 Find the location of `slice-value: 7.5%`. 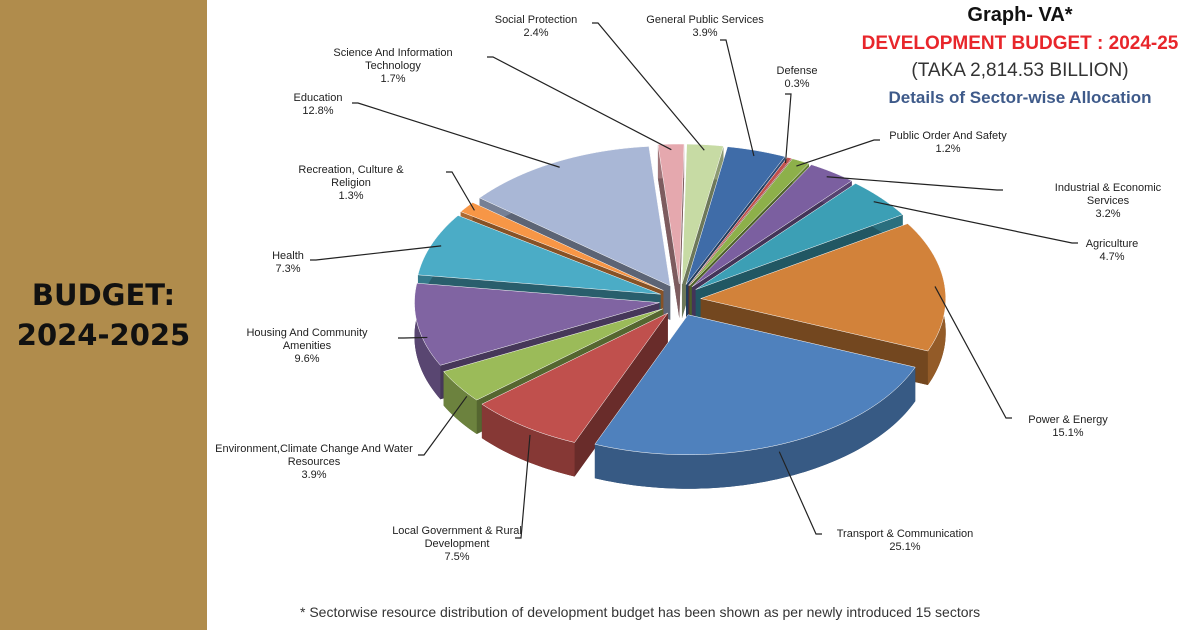

slice-value: 7.5% is located at coordinates (457, 557).